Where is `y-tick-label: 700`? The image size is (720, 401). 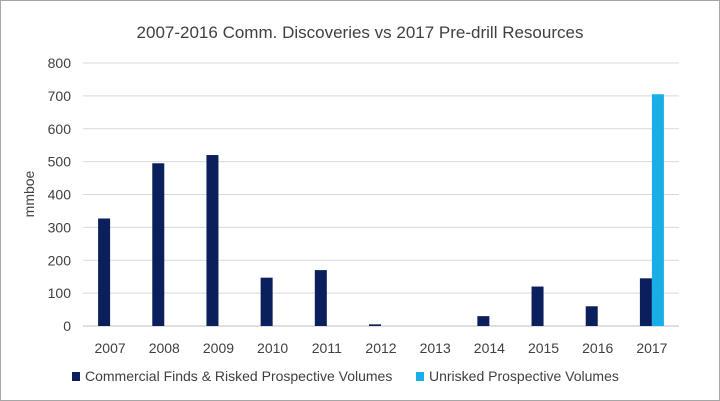 y-tick-label: 700 is located at coordinates (60, 96).